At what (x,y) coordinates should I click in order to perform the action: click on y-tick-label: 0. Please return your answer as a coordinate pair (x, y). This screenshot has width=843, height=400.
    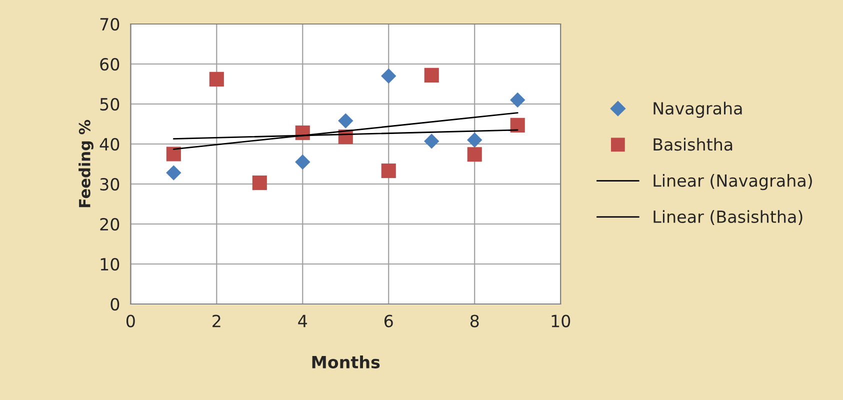
    Looking at the image, I should click on (115, 304).